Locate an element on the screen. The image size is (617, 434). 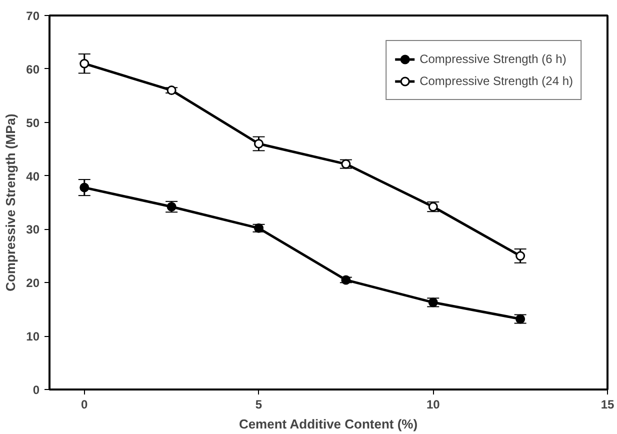
y-tick-label: 70 is located at coordinates (33, 16).